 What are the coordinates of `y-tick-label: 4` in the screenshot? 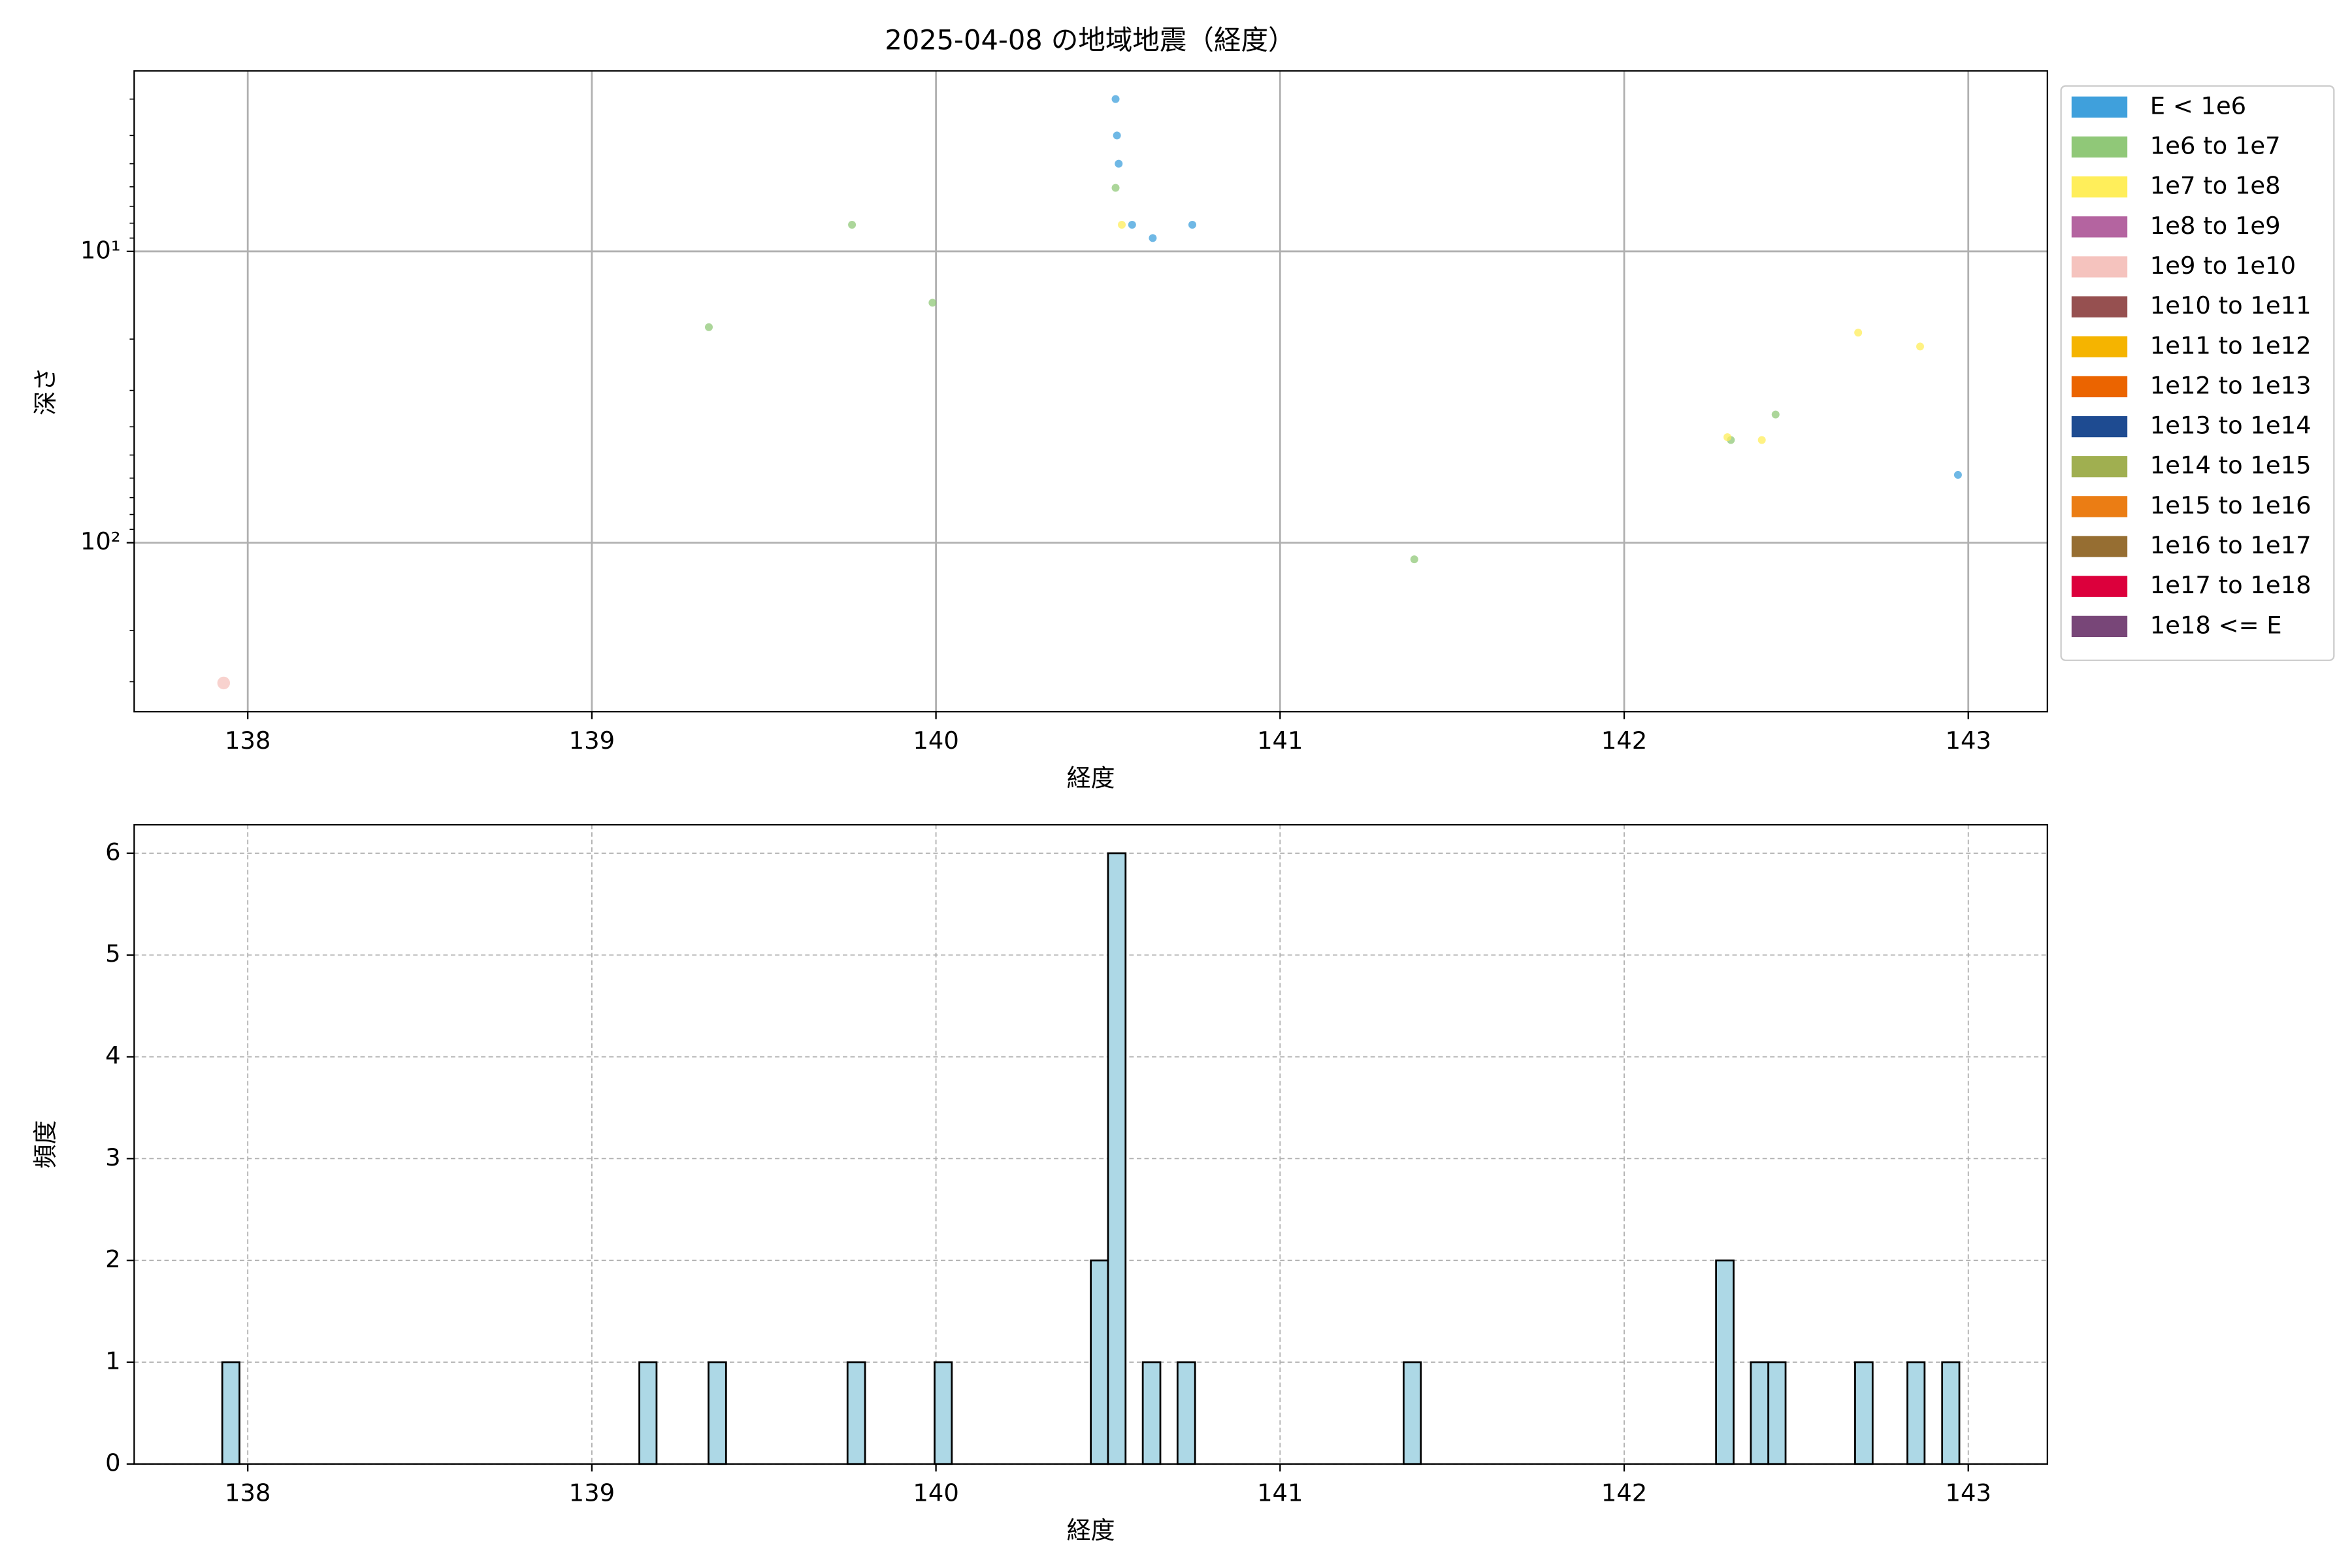 It's located at (112, 1055).